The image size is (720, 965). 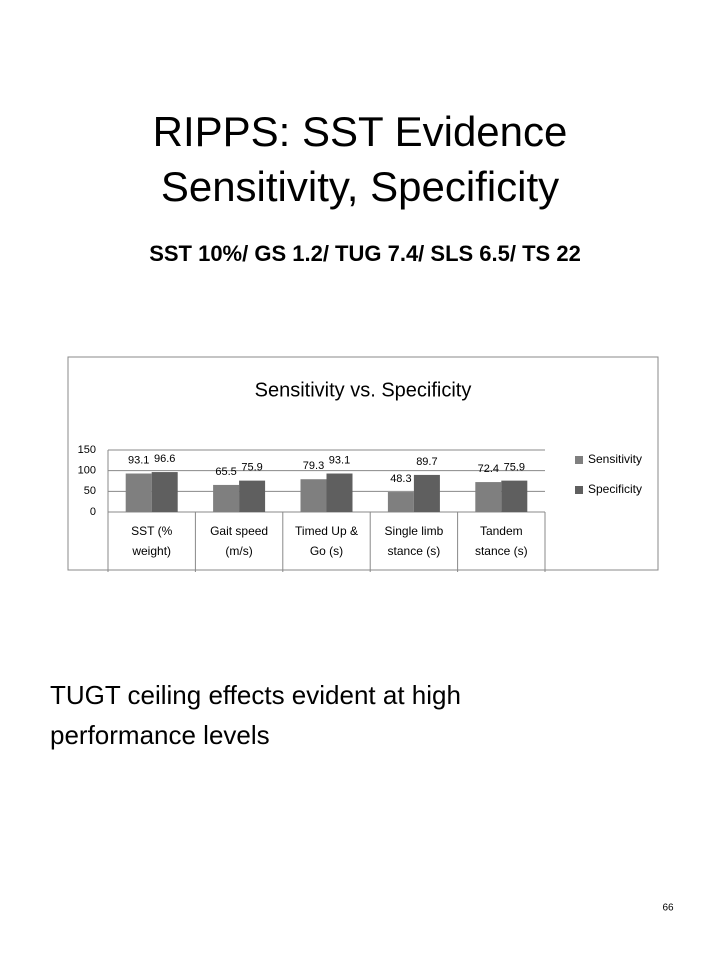 What do you see at coordinates (360, 186) in the screenshot?
I see `slide-title: Sensitivity, Specificity` at bounding box center [360, 186].